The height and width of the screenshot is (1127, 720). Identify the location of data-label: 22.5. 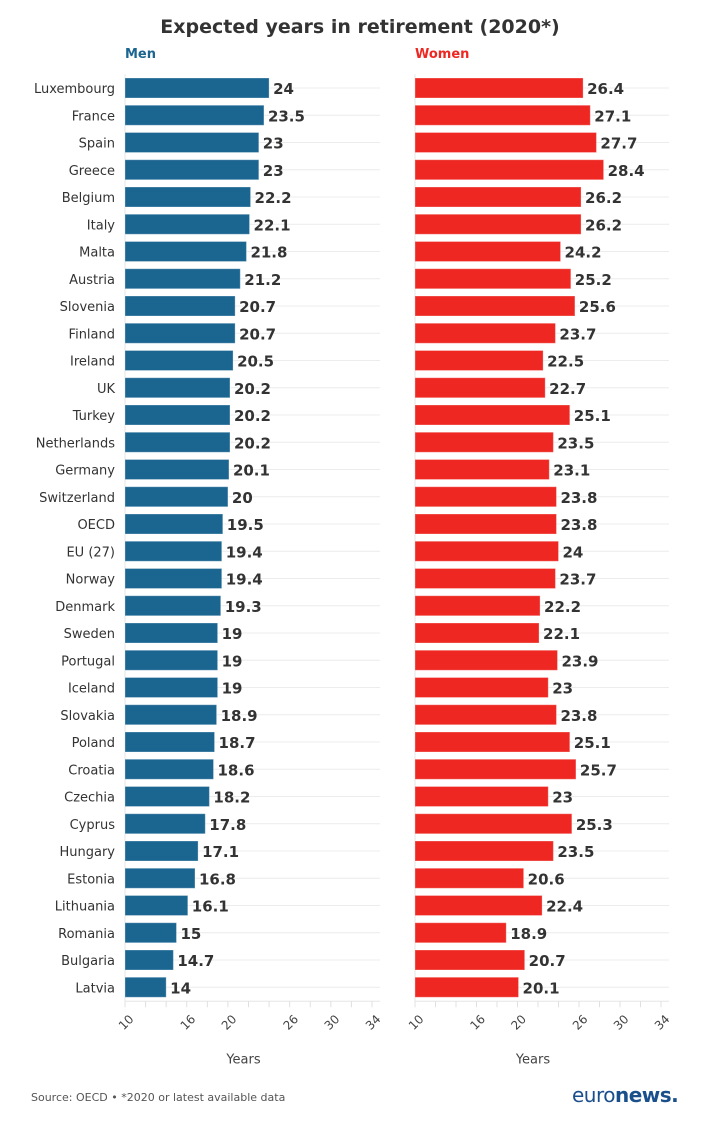
(565, 362).